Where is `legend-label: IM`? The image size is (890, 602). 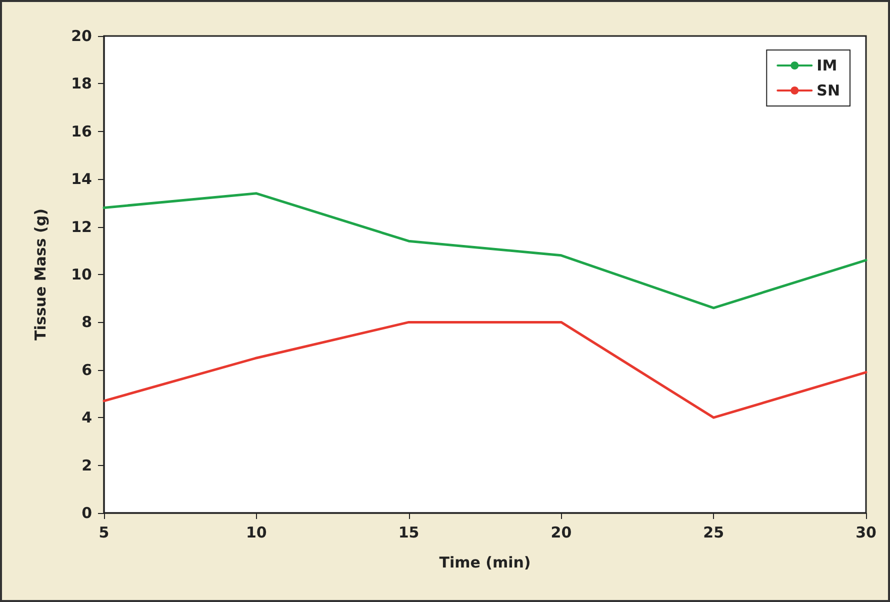 legend-label: IM is located at coordinates (827, 65).